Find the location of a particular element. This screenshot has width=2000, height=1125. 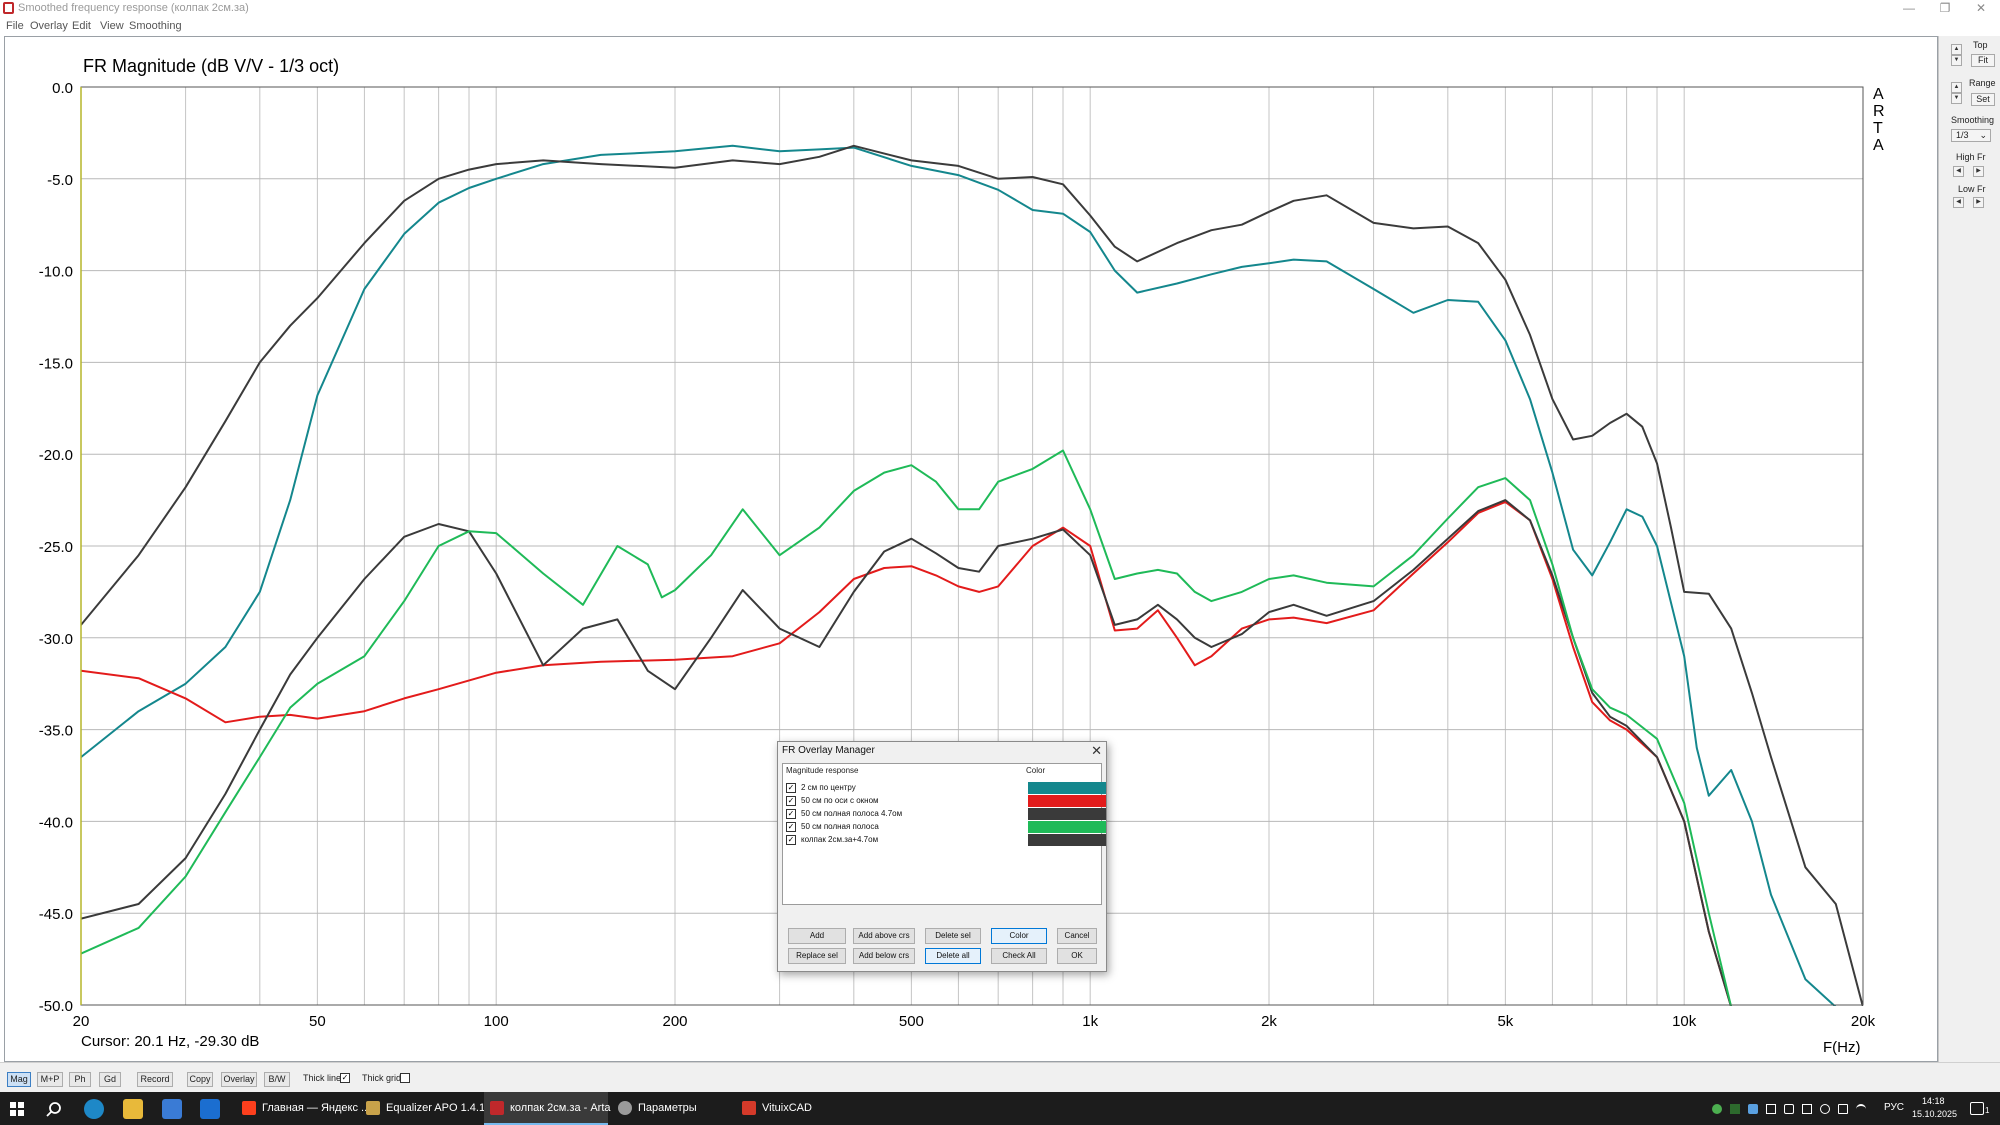

fit-button: Fit is located at coordinates (1983, 60).